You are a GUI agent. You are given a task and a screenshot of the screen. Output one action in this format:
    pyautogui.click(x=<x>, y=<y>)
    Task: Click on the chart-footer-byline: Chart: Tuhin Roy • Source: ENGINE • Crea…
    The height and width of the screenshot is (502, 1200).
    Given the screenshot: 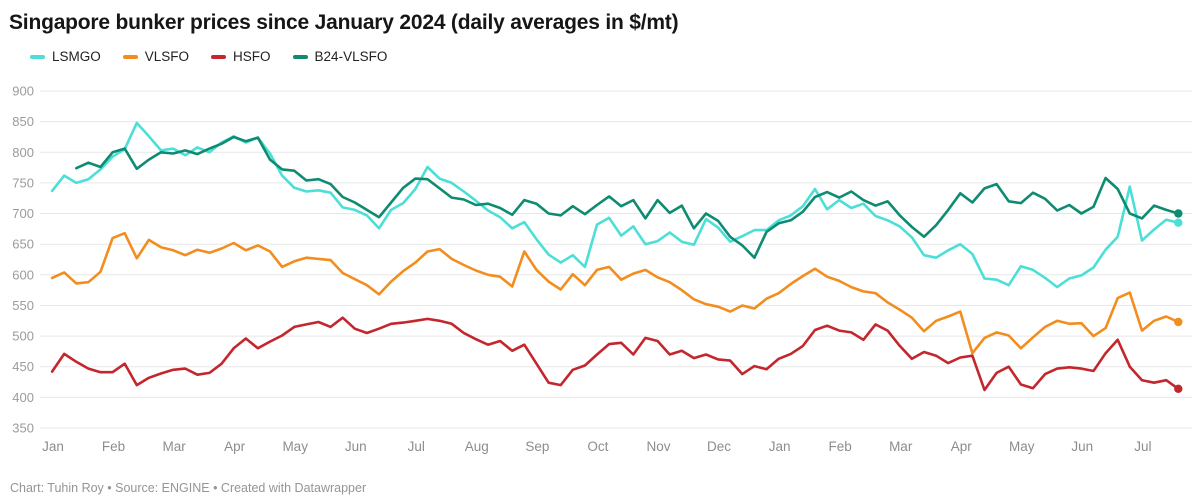 What is the action you would take?
    pyautogui.click(x=188, y=488)
    